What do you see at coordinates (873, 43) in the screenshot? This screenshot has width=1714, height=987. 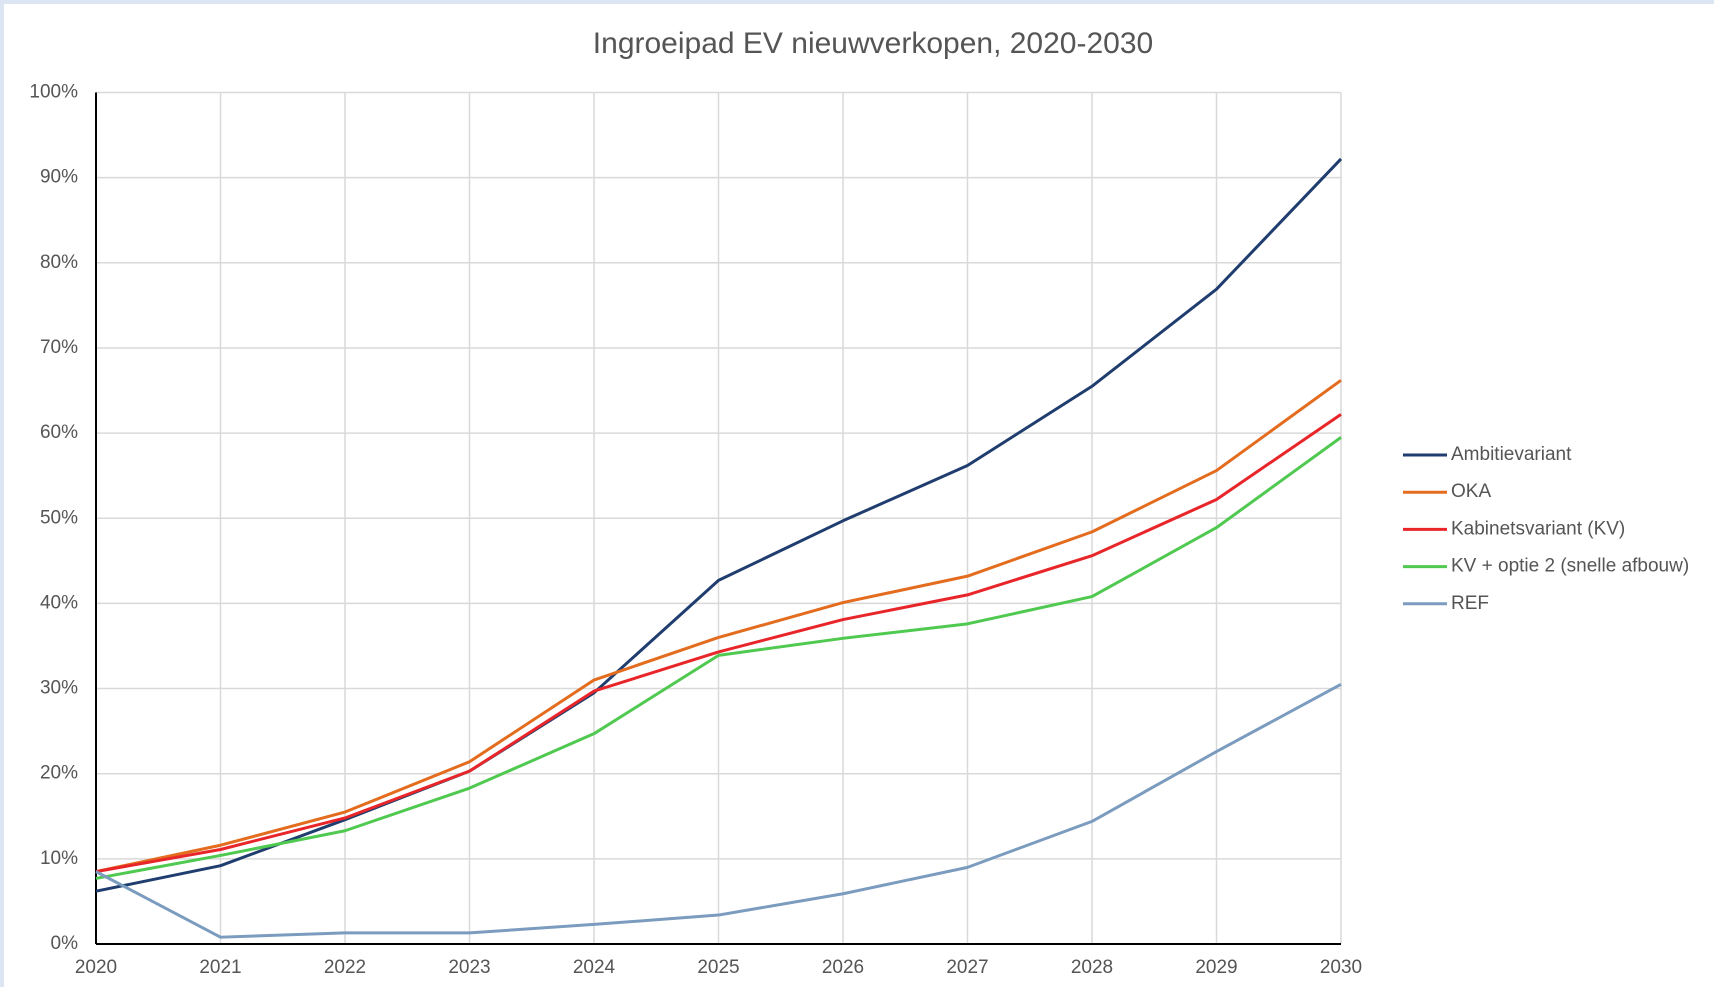 I see `chart-title: Ingroeipad EV nieuwverkopen, 2020-2030` at bounding box center [873, 43].